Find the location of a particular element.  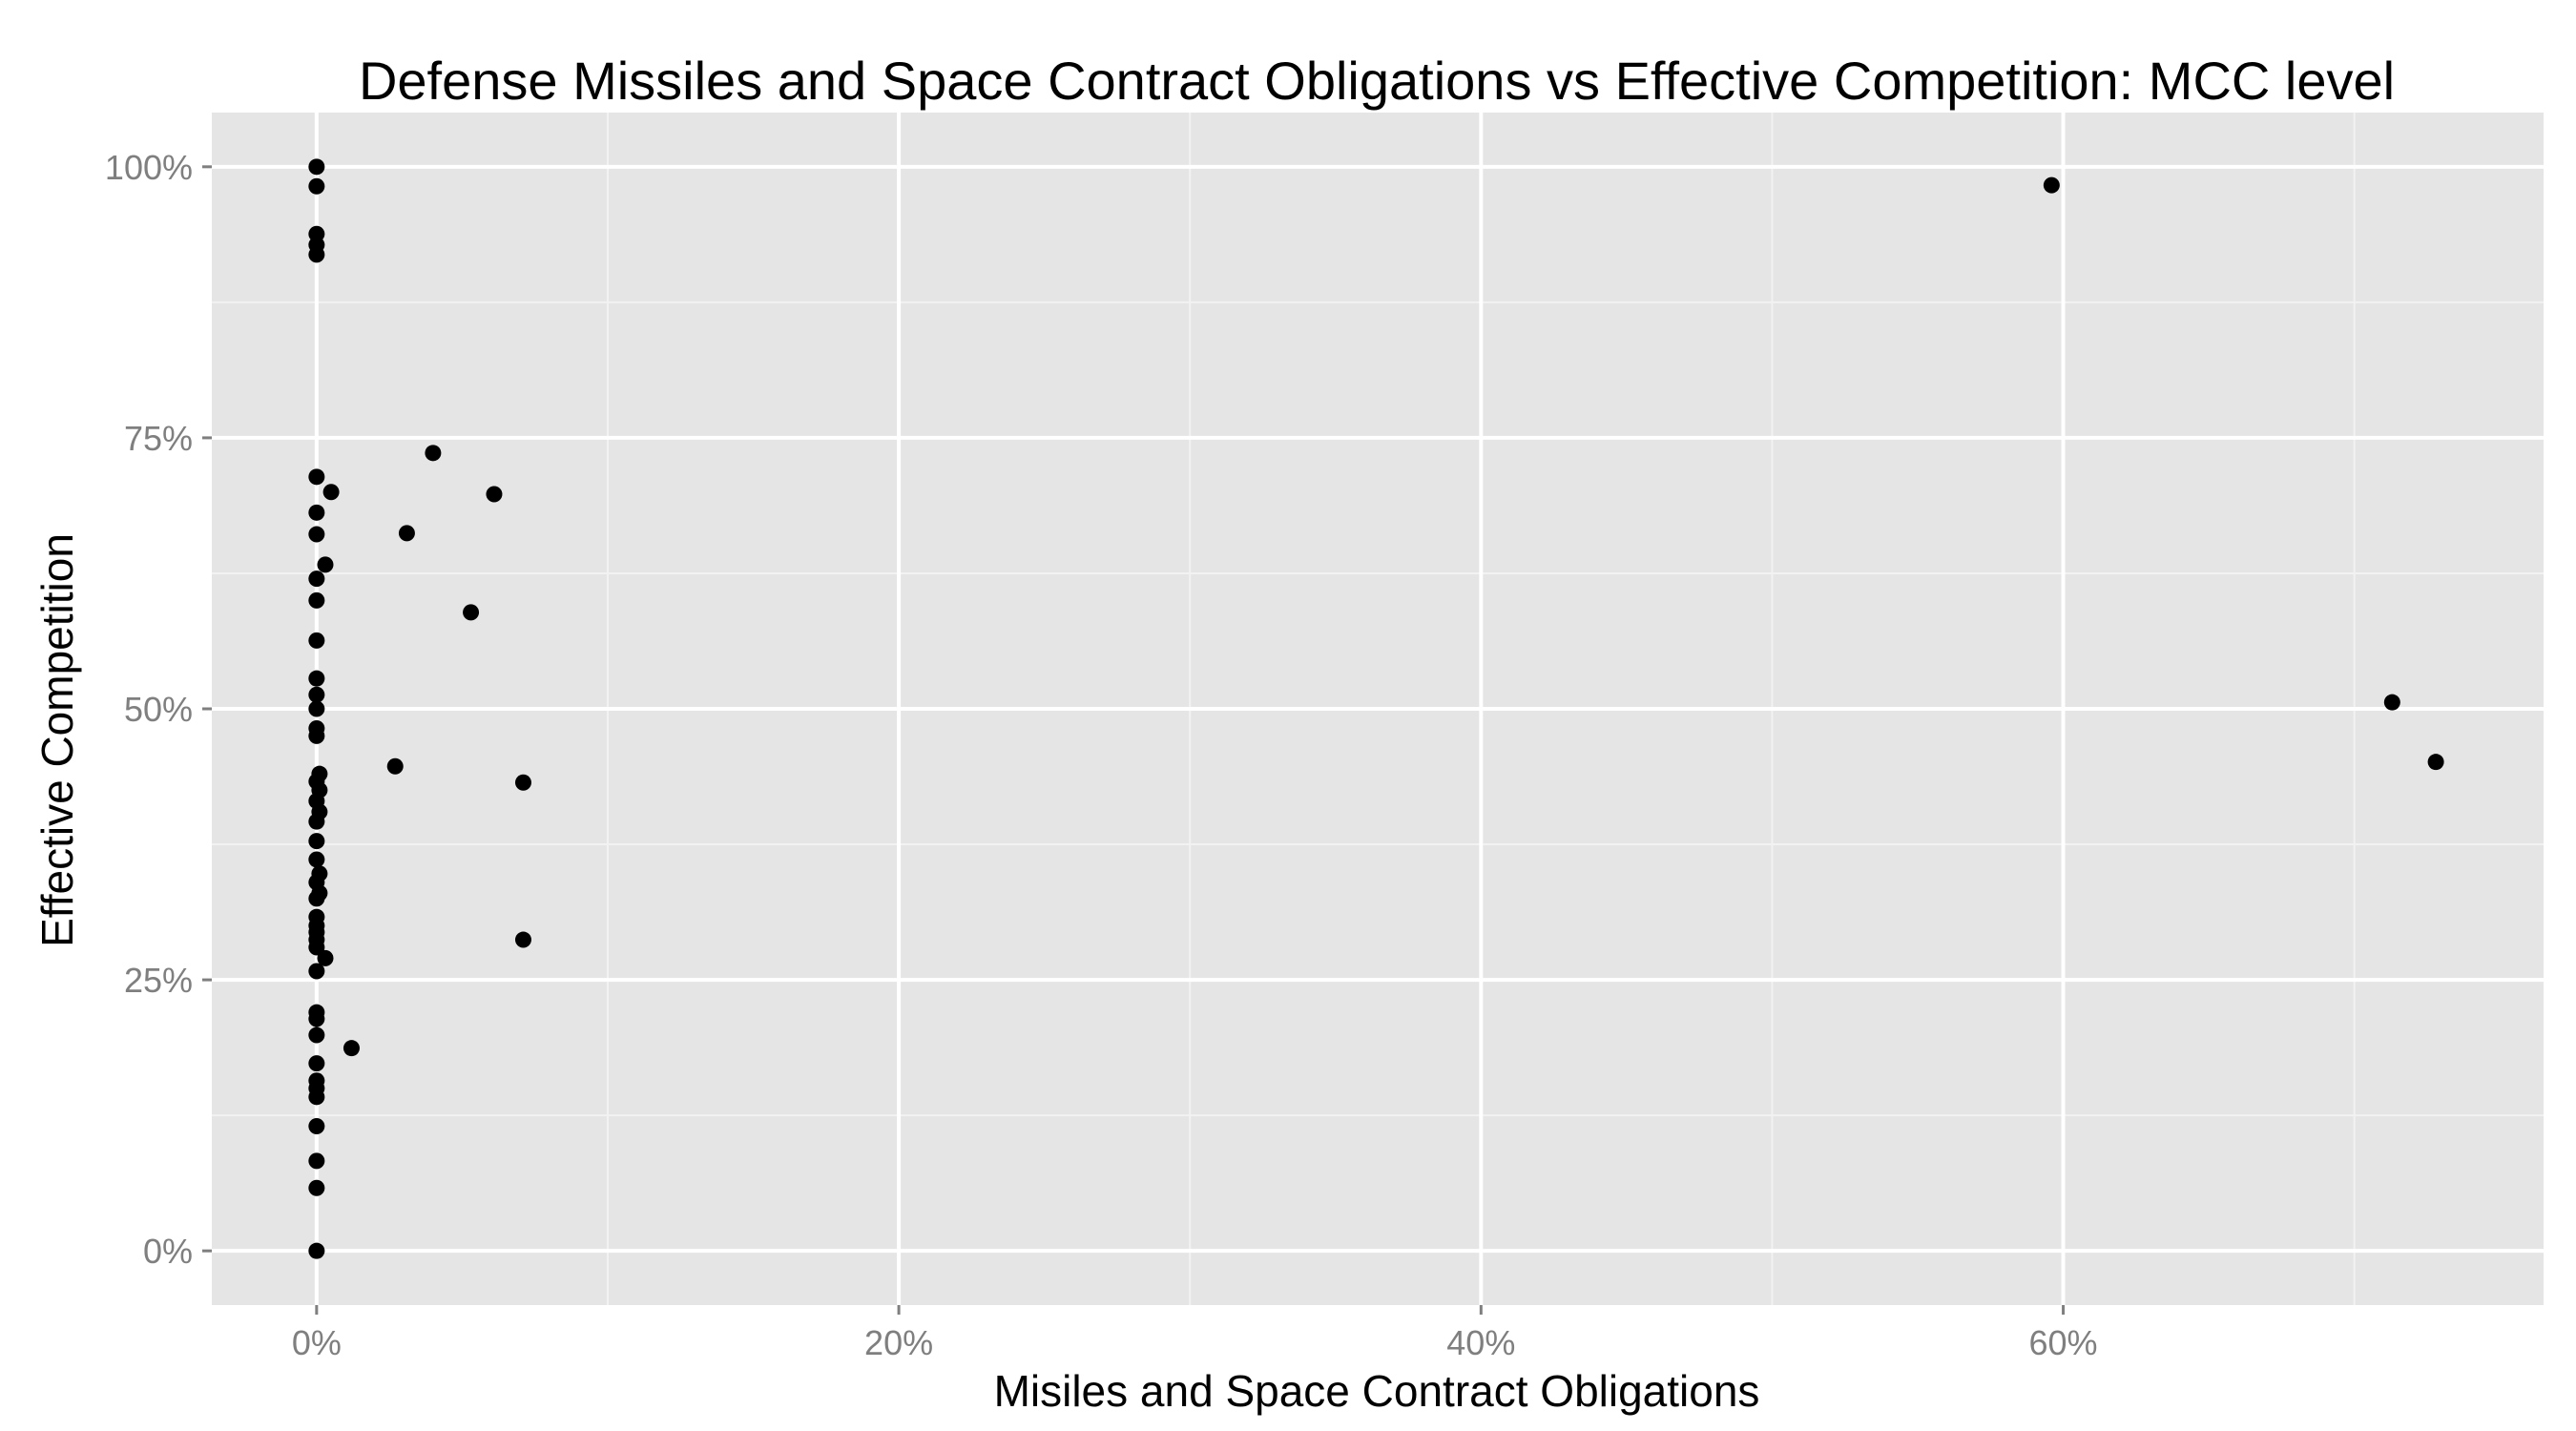

x-tick-label: 20% is located at coordinates (898, 1342).